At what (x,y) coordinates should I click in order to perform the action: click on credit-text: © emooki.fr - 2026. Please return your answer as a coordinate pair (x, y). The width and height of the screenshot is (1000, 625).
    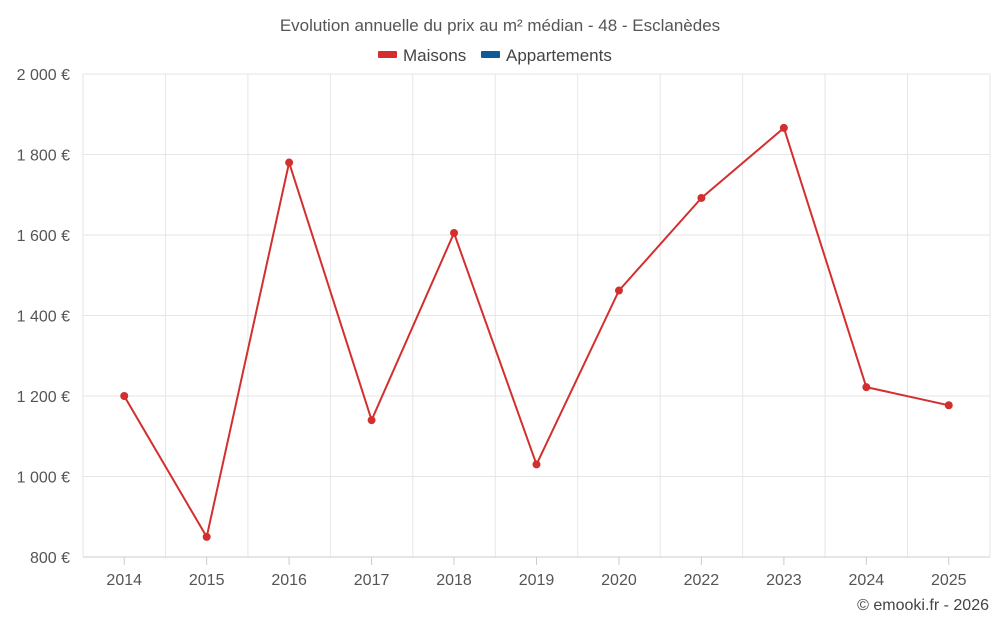
    Looking at the image, I should click on (923, 605).